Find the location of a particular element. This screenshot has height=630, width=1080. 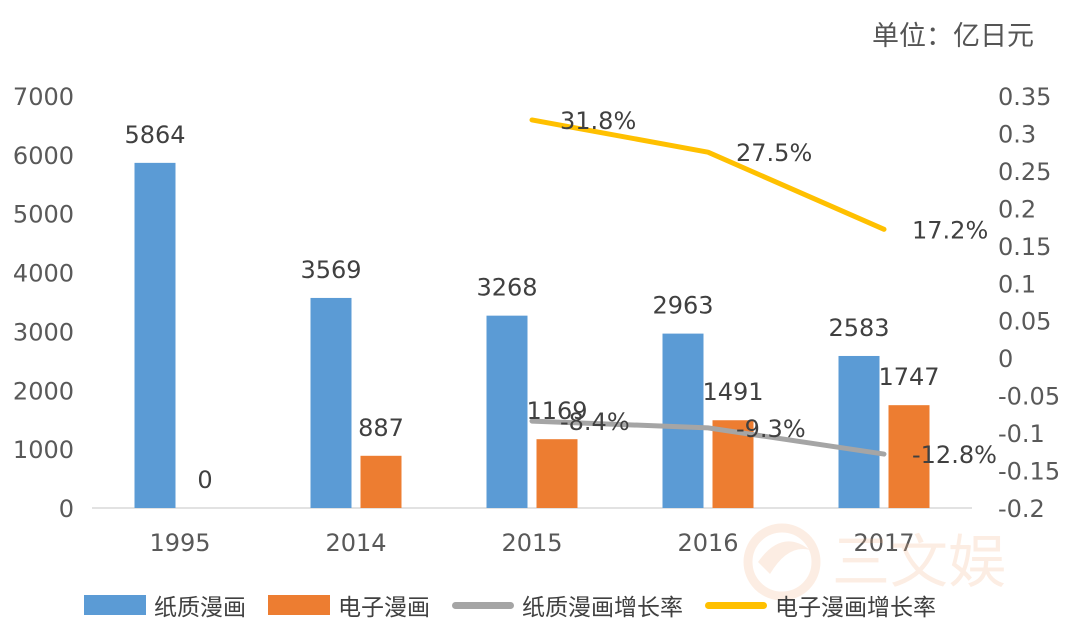

digital-growth-label: 31.8% is located at coordinates (598, 121).